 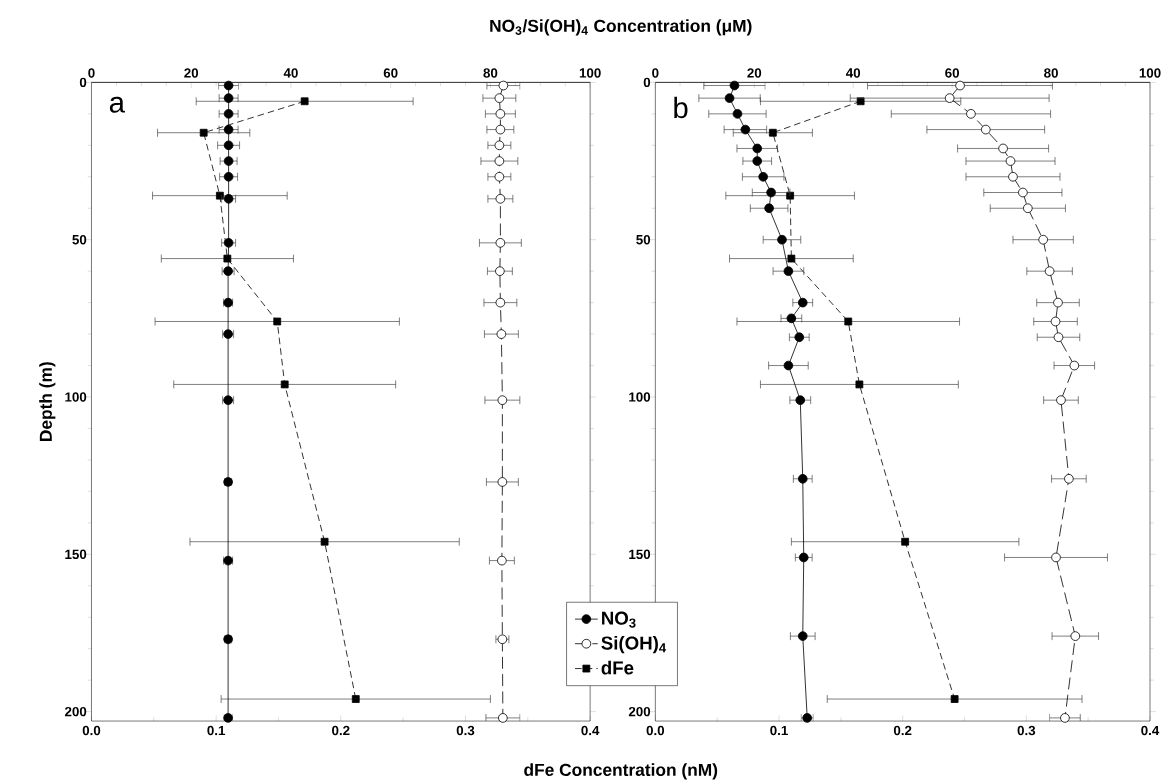 I want to click on annotation: a, so click(x=117, y=104).